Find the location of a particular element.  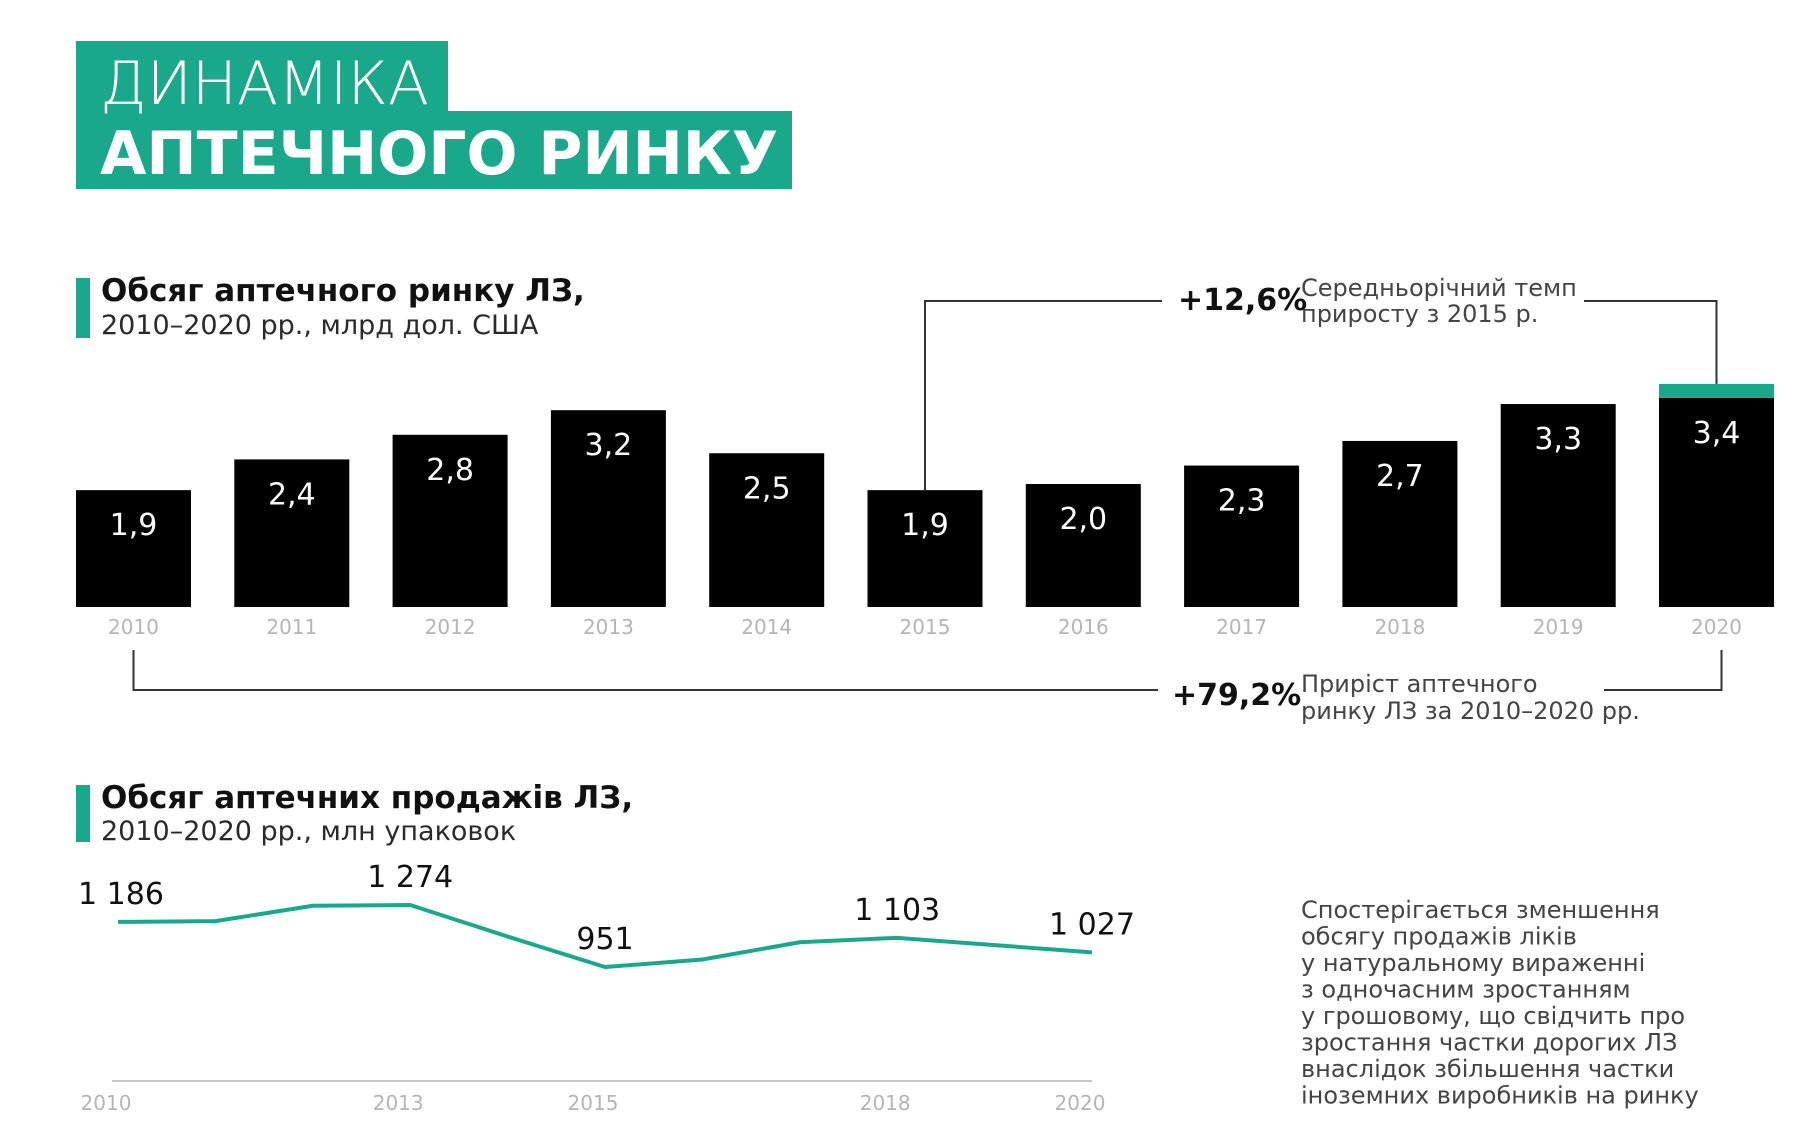

cagr-note-line-2: приросту з 2015 р. is located at coordinates (1419, 314).